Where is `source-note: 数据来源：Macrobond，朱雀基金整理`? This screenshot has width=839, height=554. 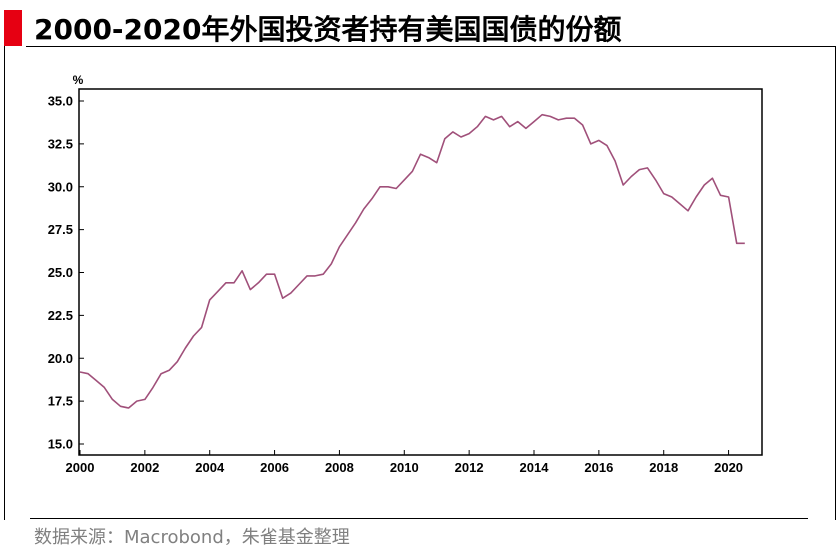 source-note: 数据来源：Macrobond，朱雀基金整理 is located at coordinates (192, 537).